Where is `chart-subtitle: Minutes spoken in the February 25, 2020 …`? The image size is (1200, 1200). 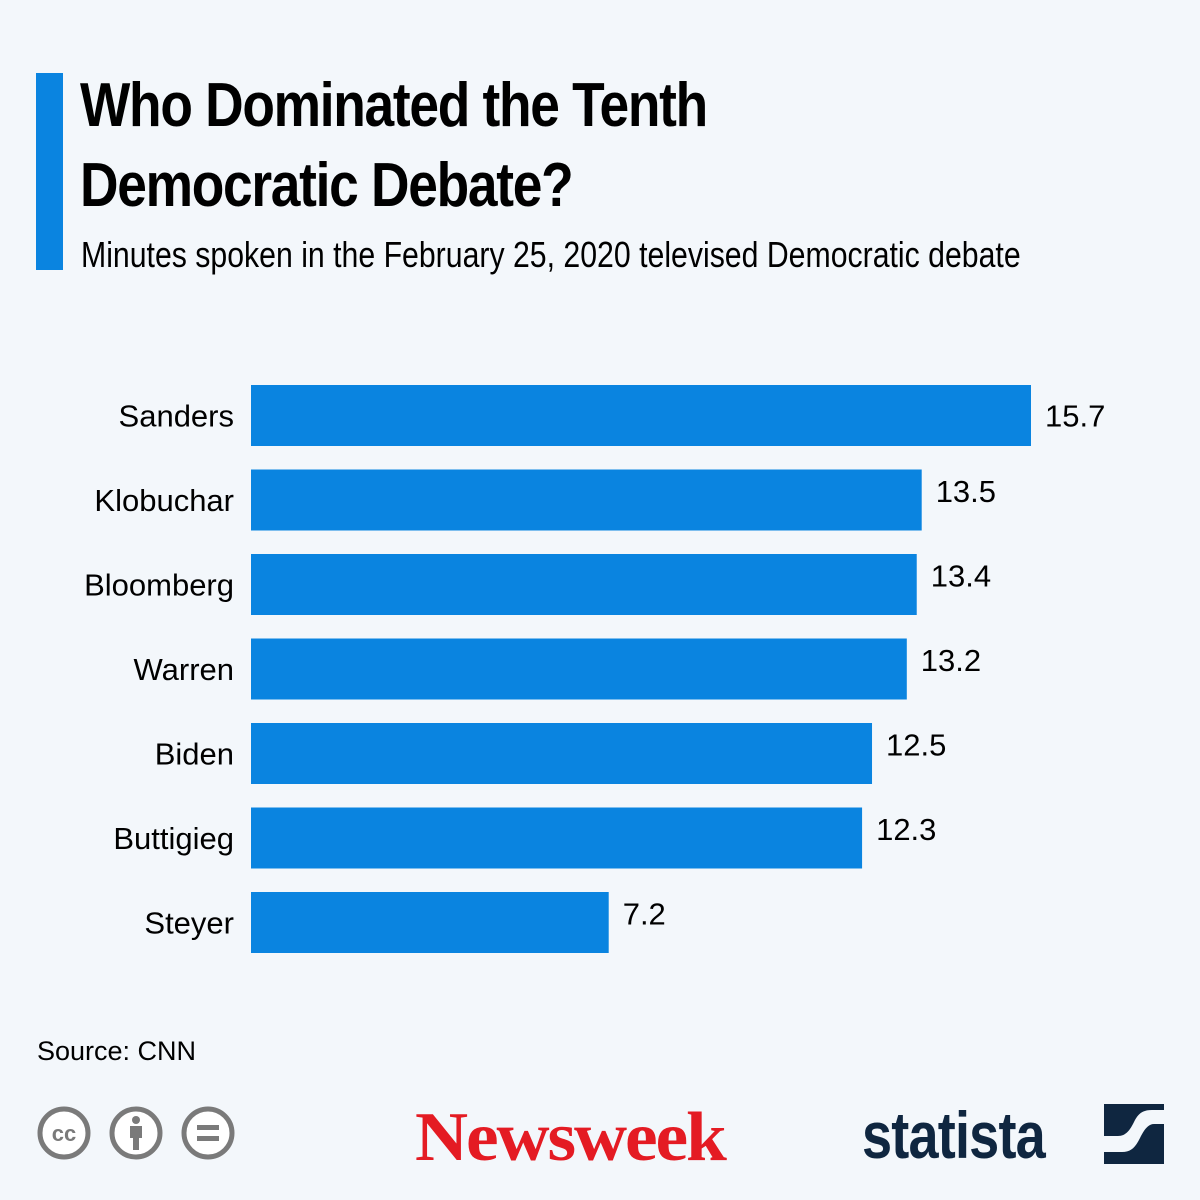
chart-subtitle: Minutes spoken in the February 25, 2020 … is located at coordinates (551, 254).